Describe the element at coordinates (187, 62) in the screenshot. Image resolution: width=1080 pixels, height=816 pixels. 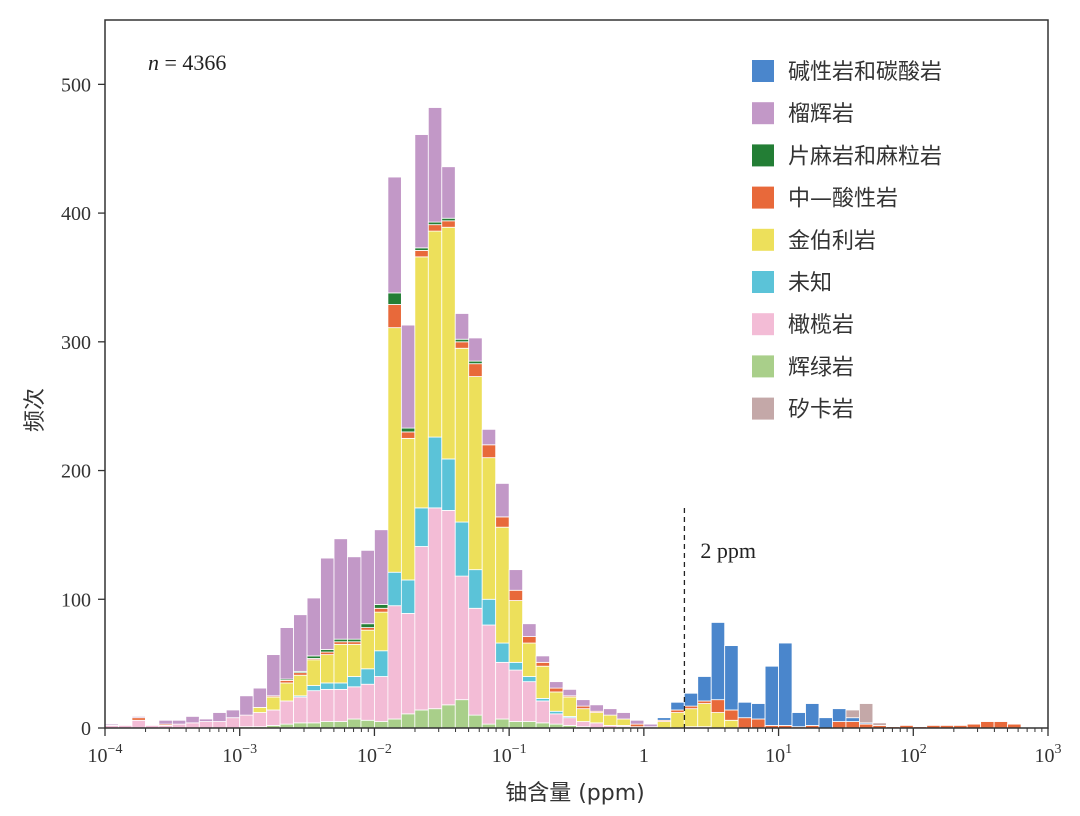
I see `sample-count-label: n = 4366` at that location.